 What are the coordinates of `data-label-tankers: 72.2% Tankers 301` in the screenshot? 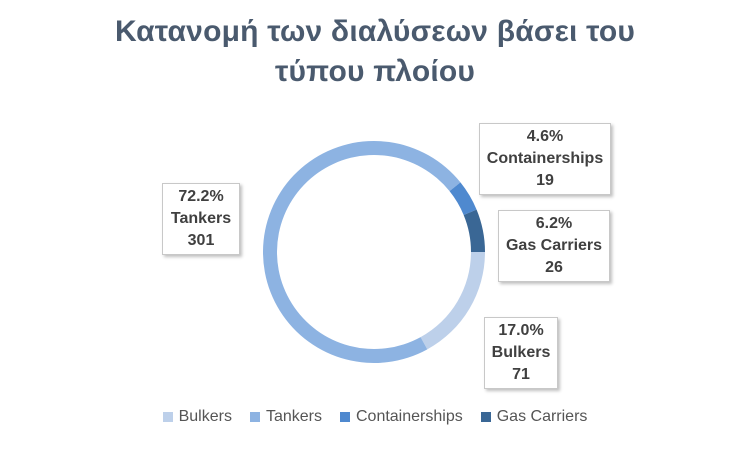 It's located at (201, 219).